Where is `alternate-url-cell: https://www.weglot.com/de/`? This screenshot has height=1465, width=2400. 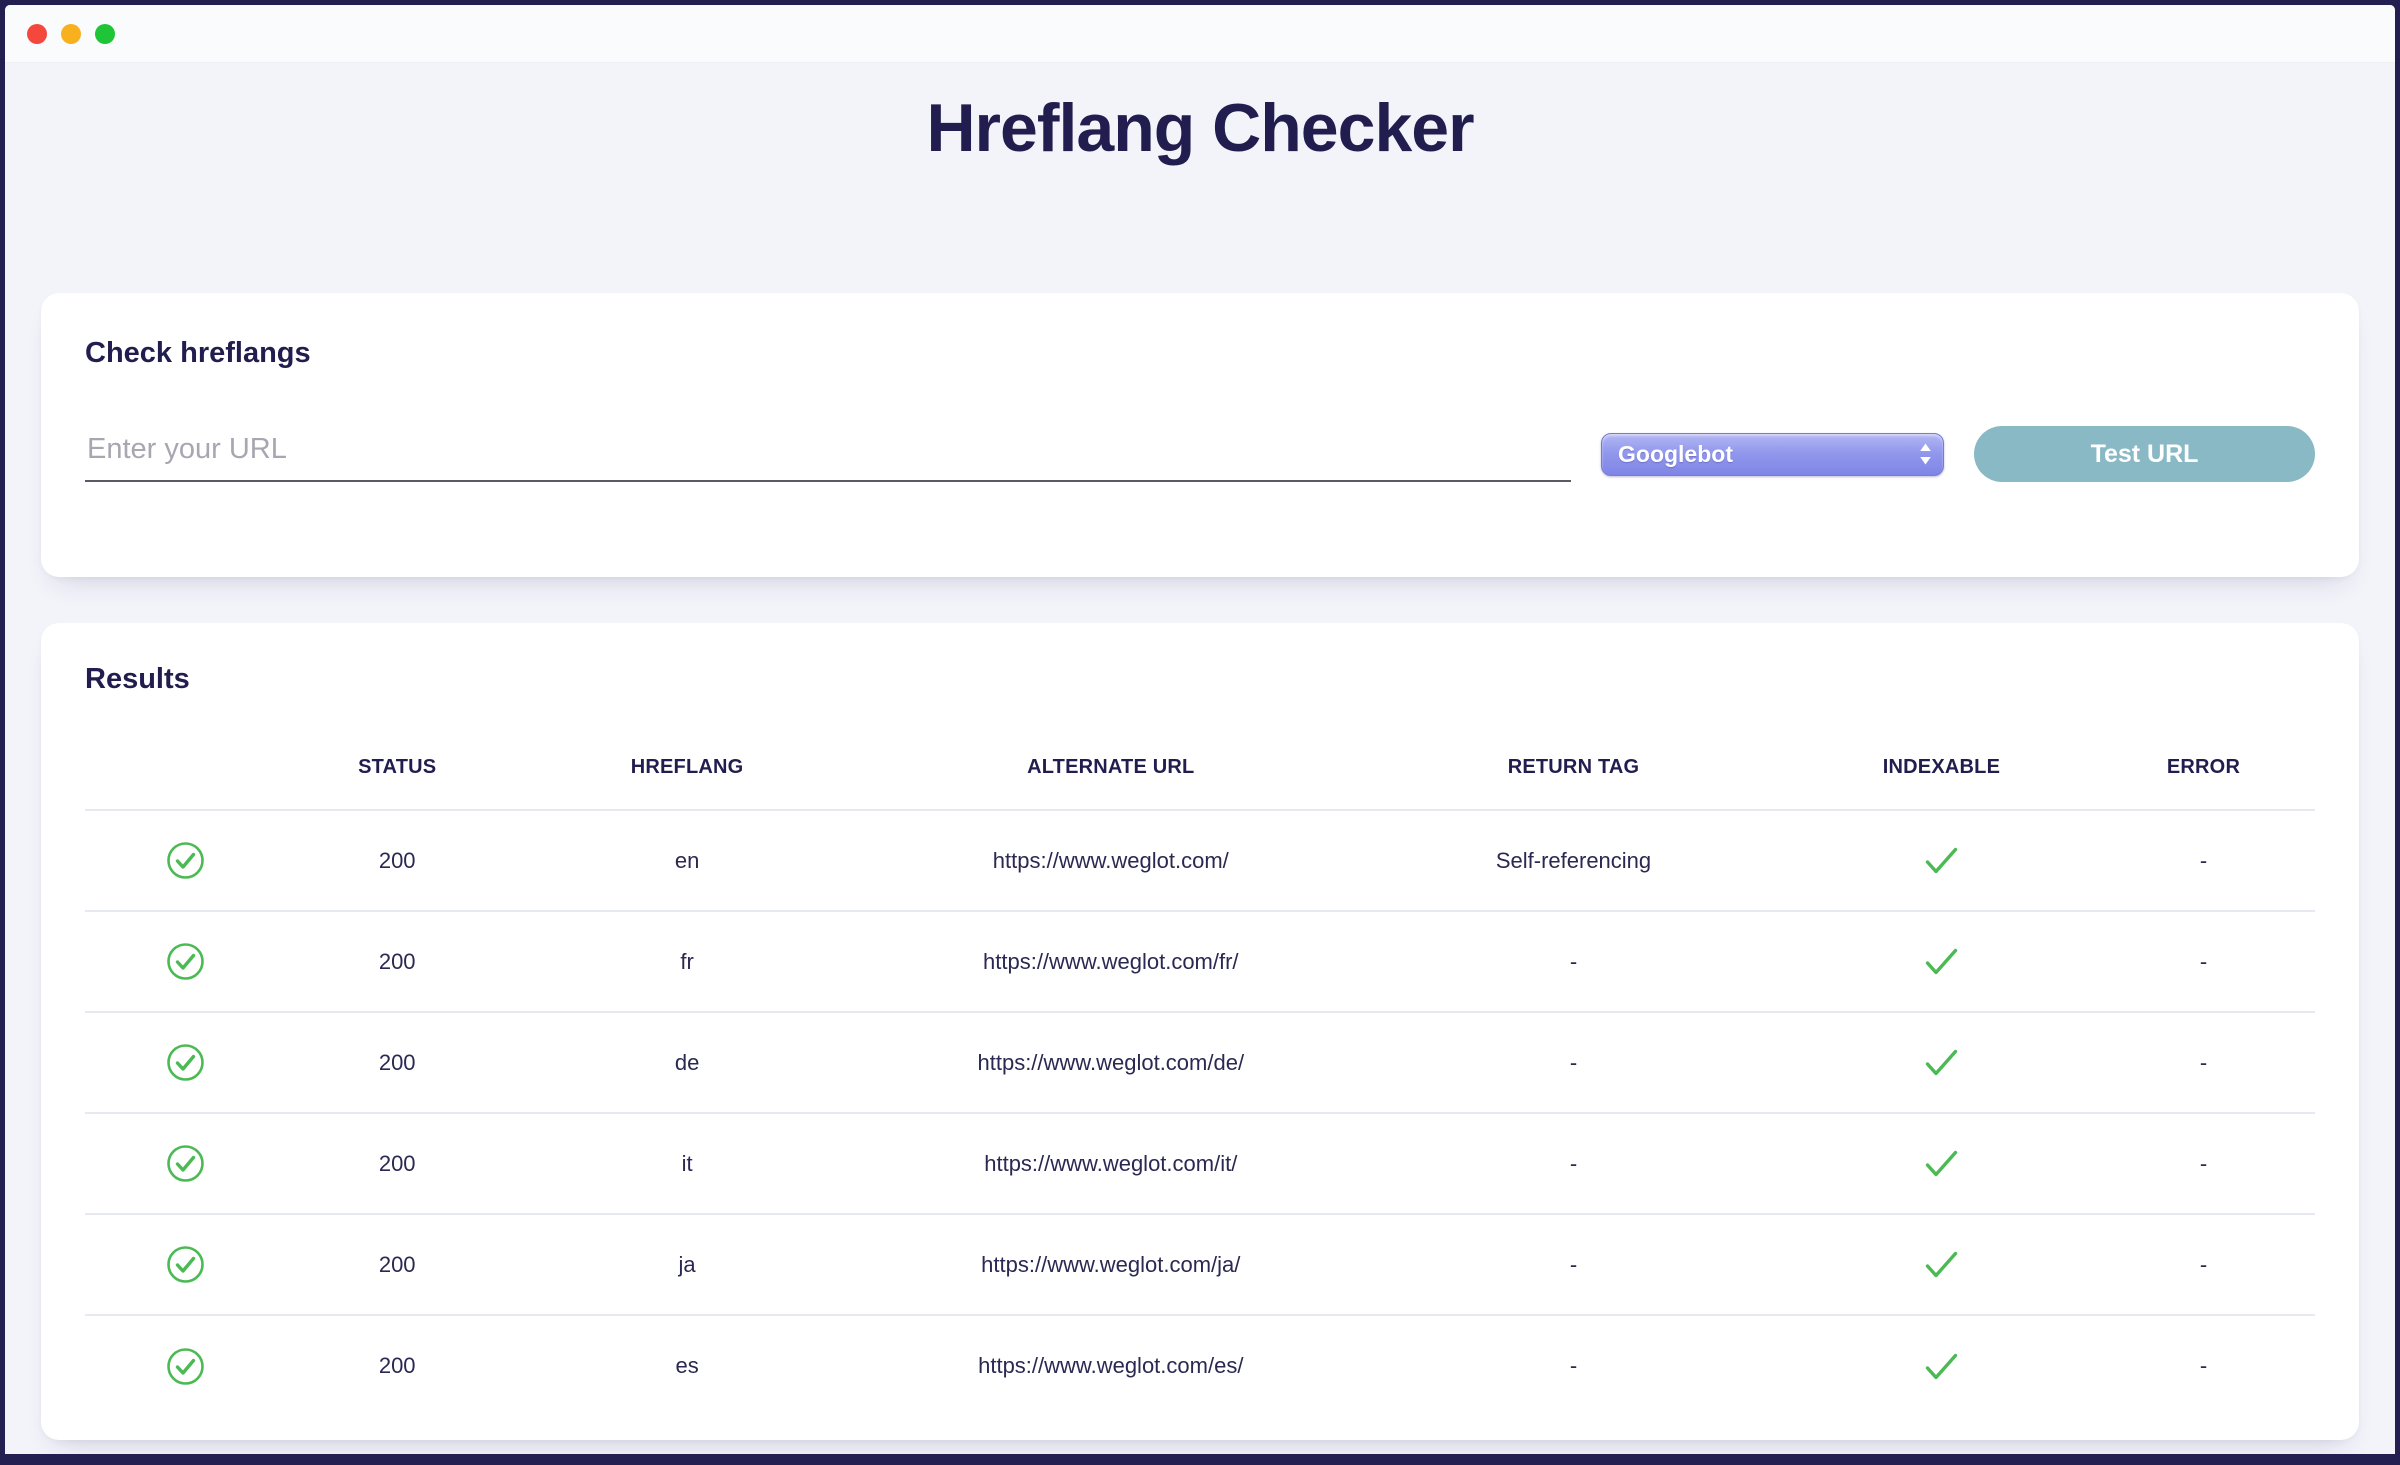 alternate-url-cell: https://www.weglot.com/de/ is located at coordinates (1111, 1063).